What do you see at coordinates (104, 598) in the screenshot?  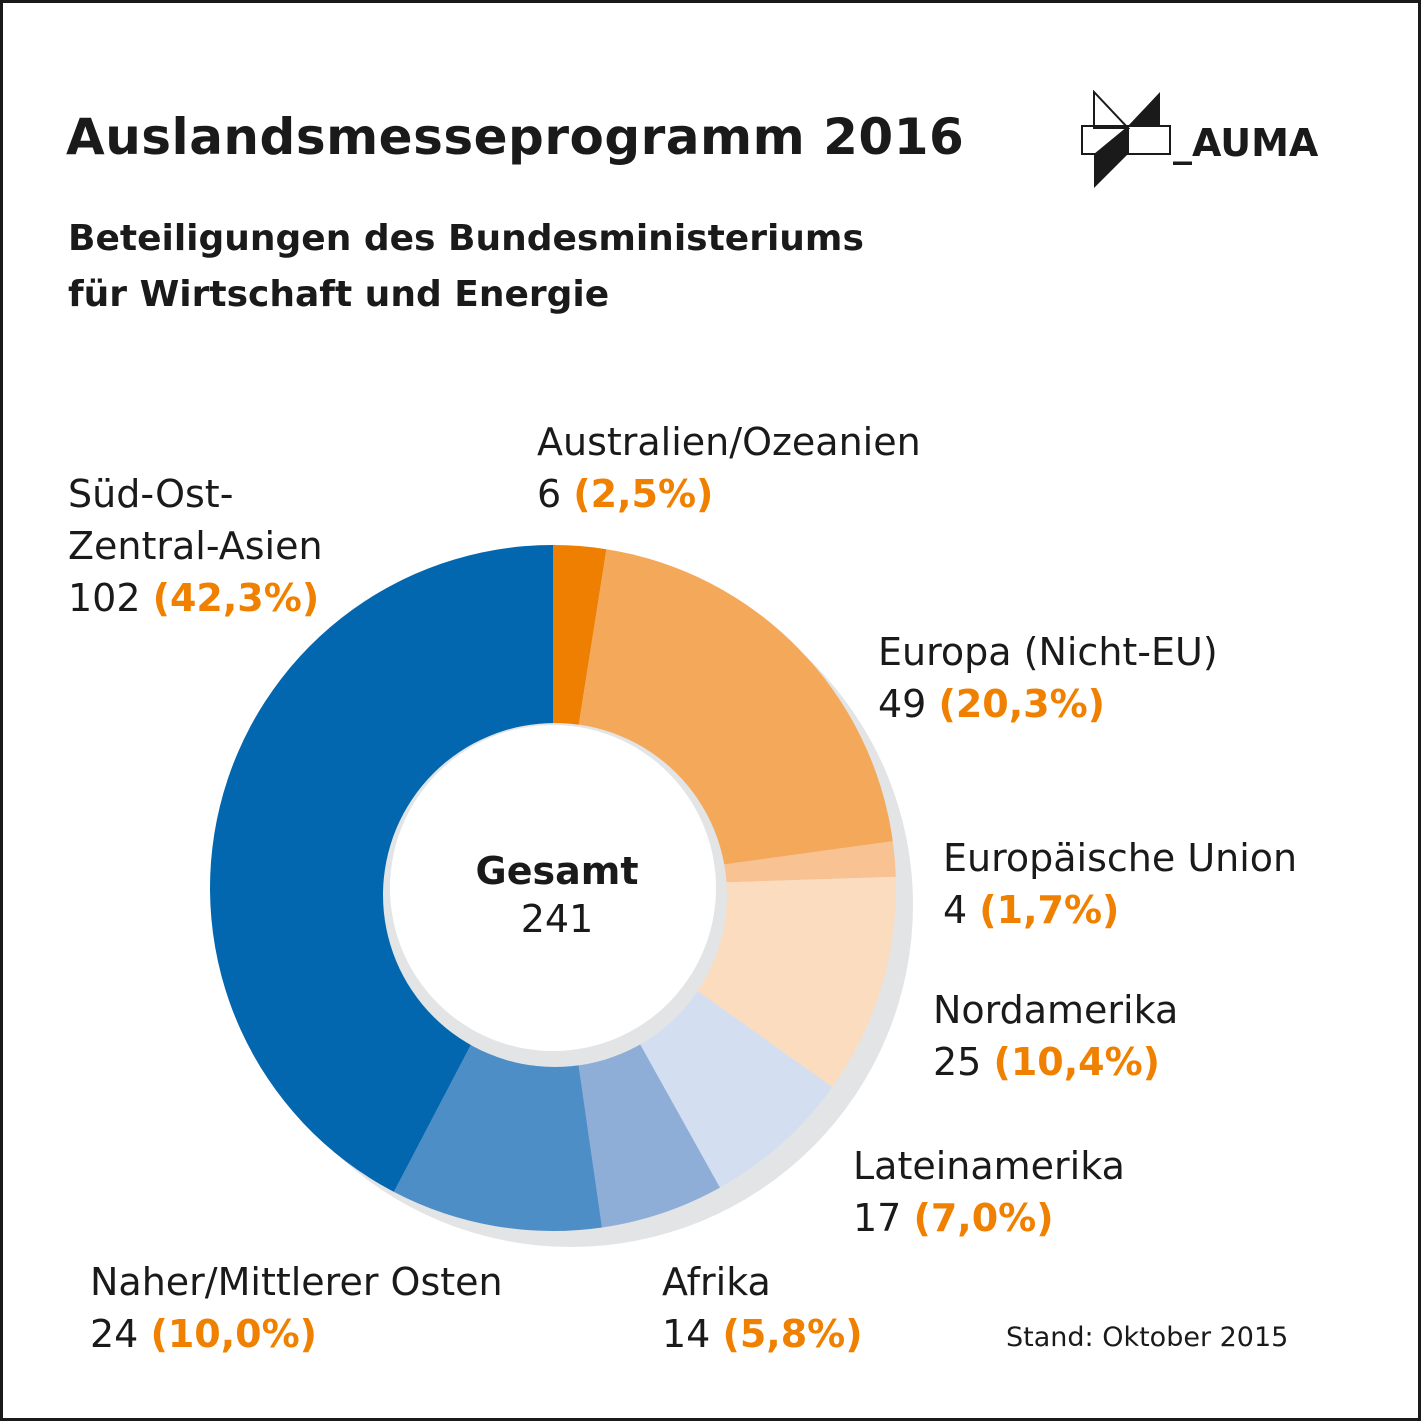 I see `label-asien-count: 102` at bounding box center [104, 598].